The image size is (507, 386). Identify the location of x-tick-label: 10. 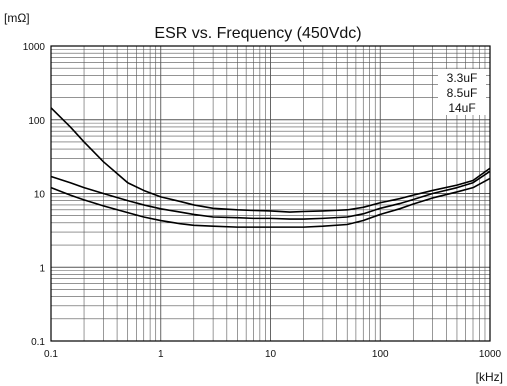
(271, 354).